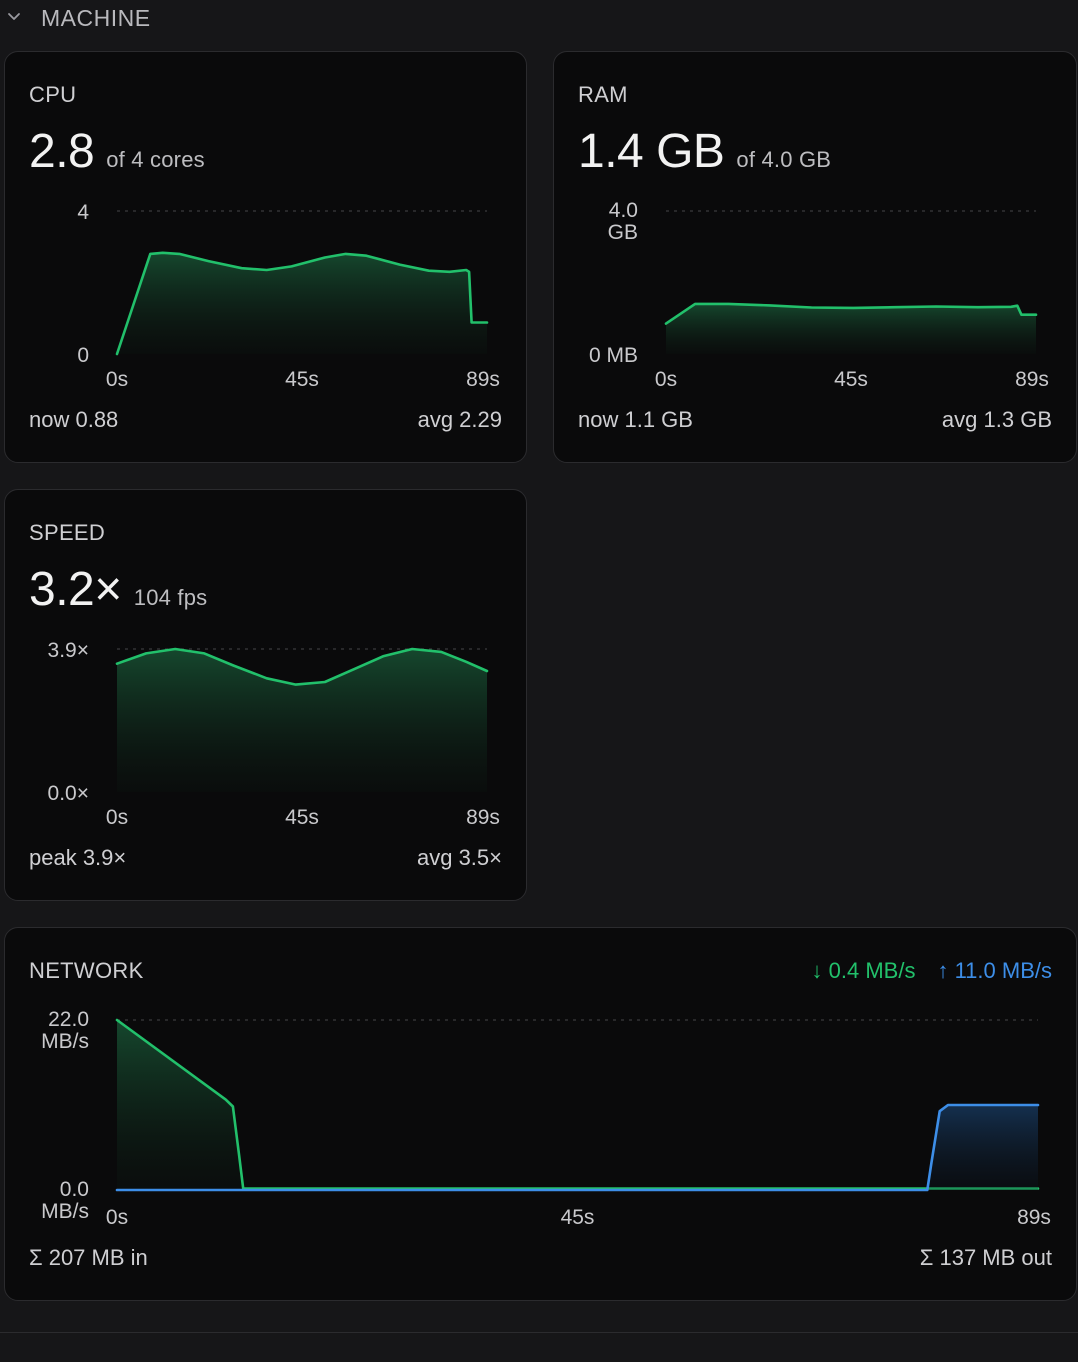 This screenshot has height=1362, width=1078. Describe the element at coordinates (74, 419) in the screenshot. I see `cpu-now: now 0.88` at that location.